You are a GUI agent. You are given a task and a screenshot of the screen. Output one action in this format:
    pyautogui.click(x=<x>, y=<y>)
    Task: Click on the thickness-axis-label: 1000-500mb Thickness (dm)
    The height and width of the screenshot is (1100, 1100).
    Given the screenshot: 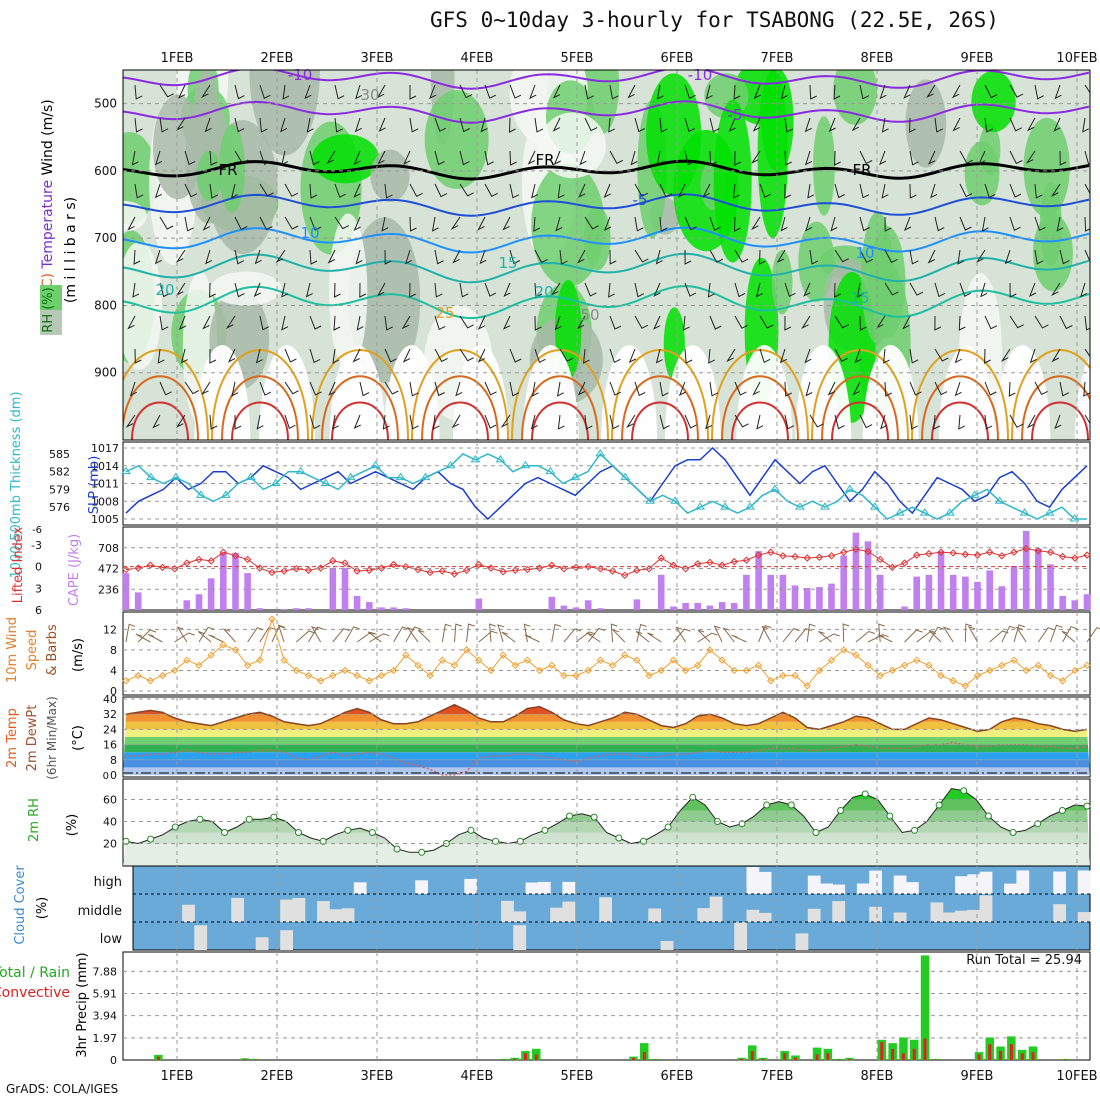 What is the action you would take?
    pyautogui.click(x=16, y=484)
    